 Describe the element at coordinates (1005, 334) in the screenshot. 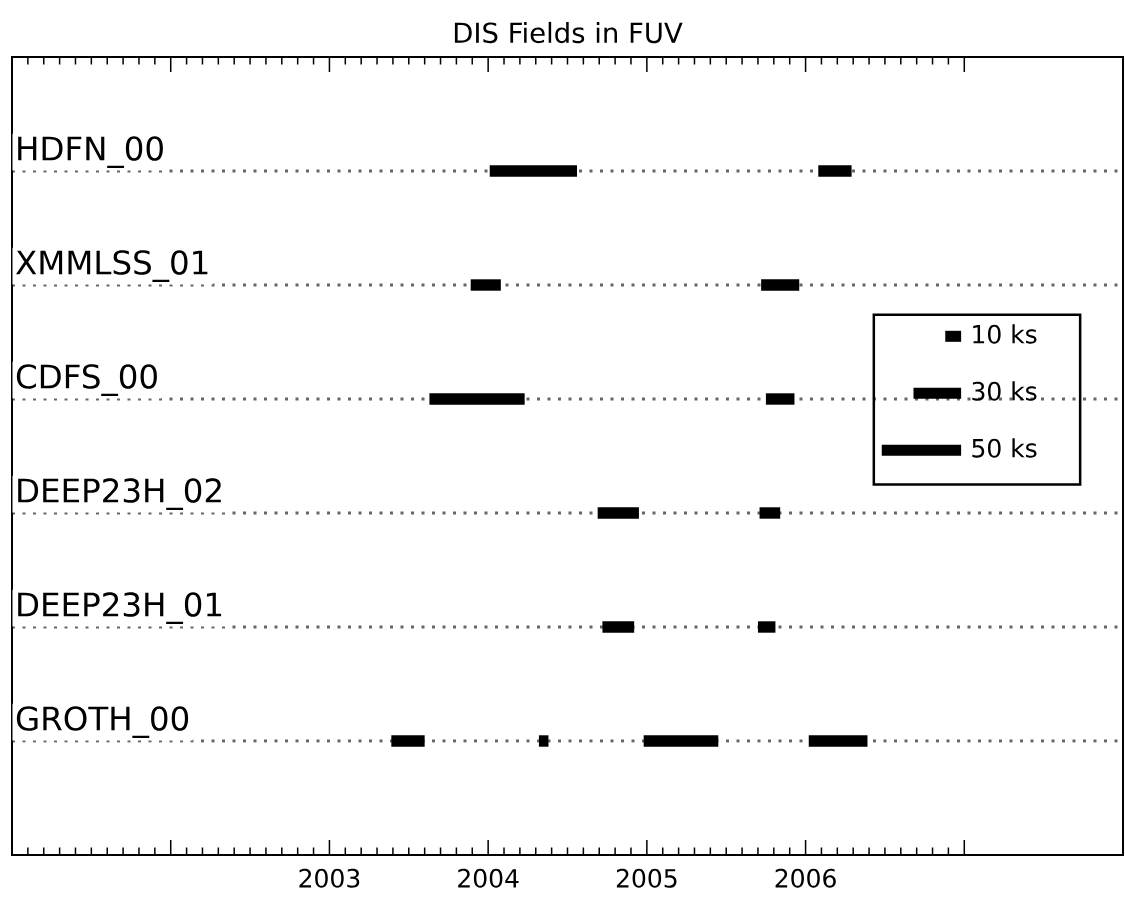

I see `annotation: 10 ks` at that location.